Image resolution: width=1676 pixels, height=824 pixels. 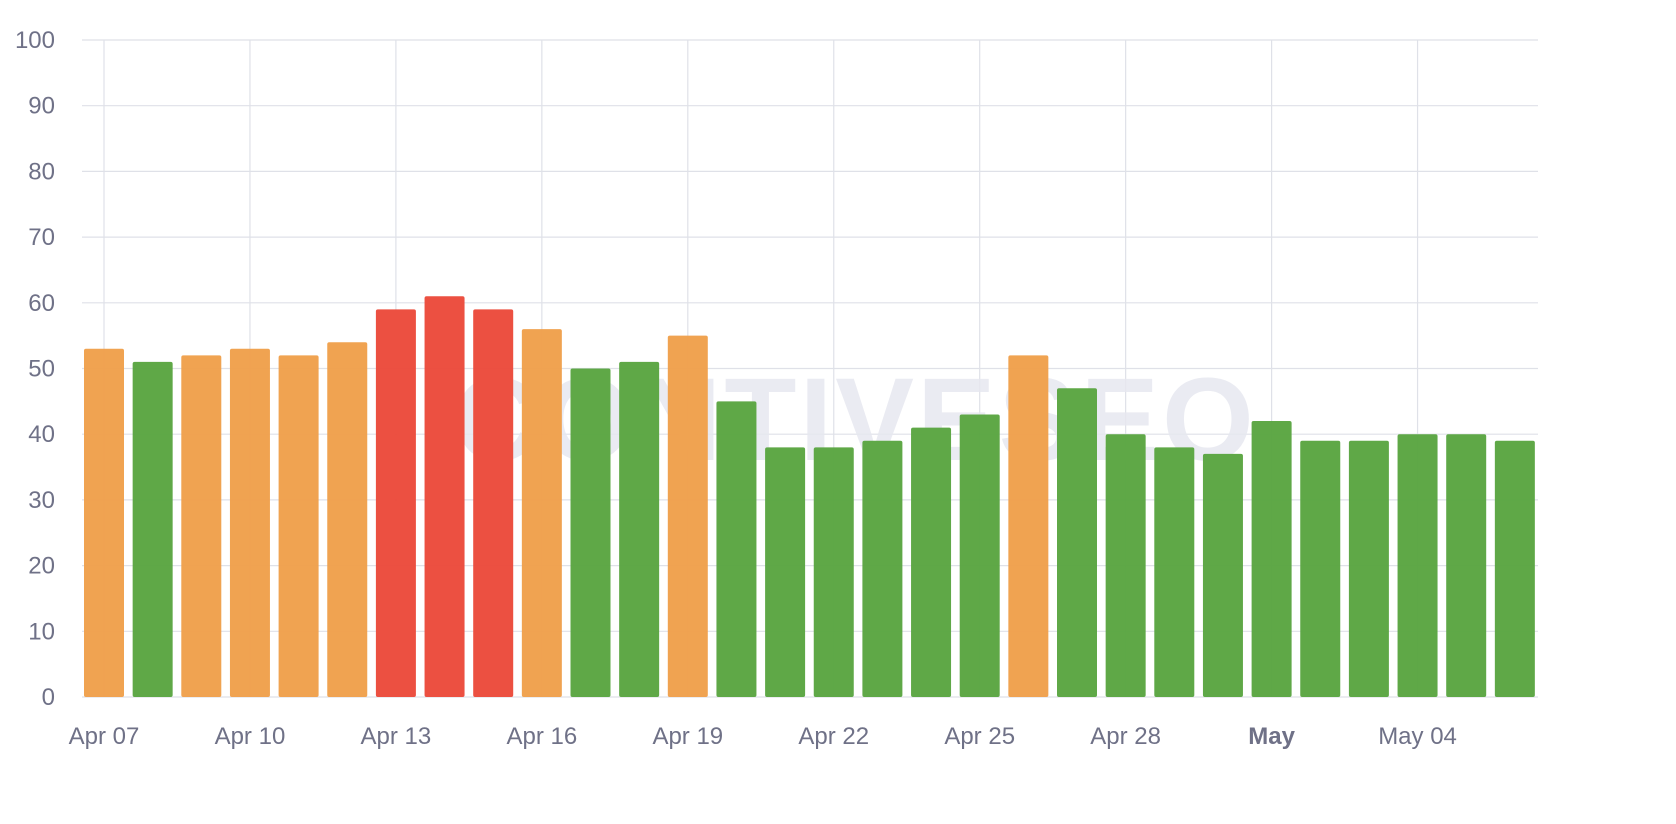 What do you see at coordinates (1125, 736) in the screenshot?
I see `x-tick-label: Apr 28` at bounding box center [1125, 736].